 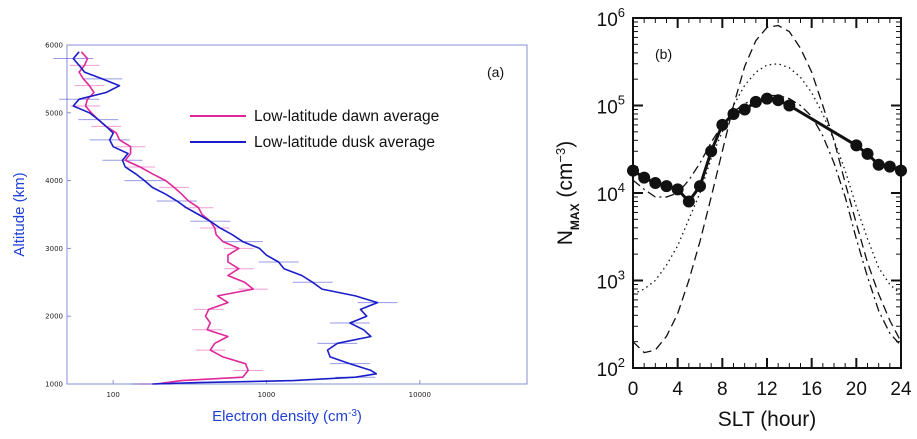 What do you see at coordinates (54, 113) in the screenshot?
I see `panel-a-y-tick-label: 5000` at bounding box center [54, 113].